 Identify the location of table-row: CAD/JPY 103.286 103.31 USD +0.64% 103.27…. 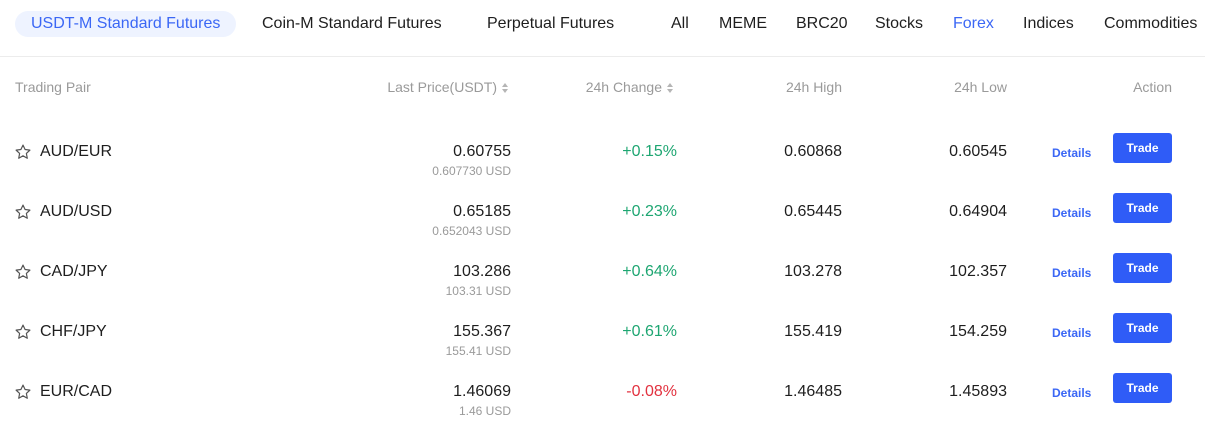
(602, 283).